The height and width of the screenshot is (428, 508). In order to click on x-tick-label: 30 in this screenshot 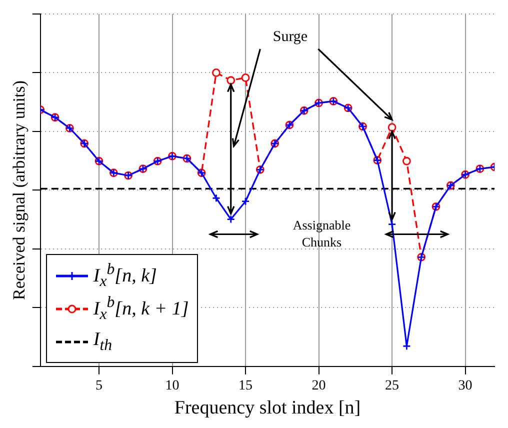, I will do `click(465, 386)`.